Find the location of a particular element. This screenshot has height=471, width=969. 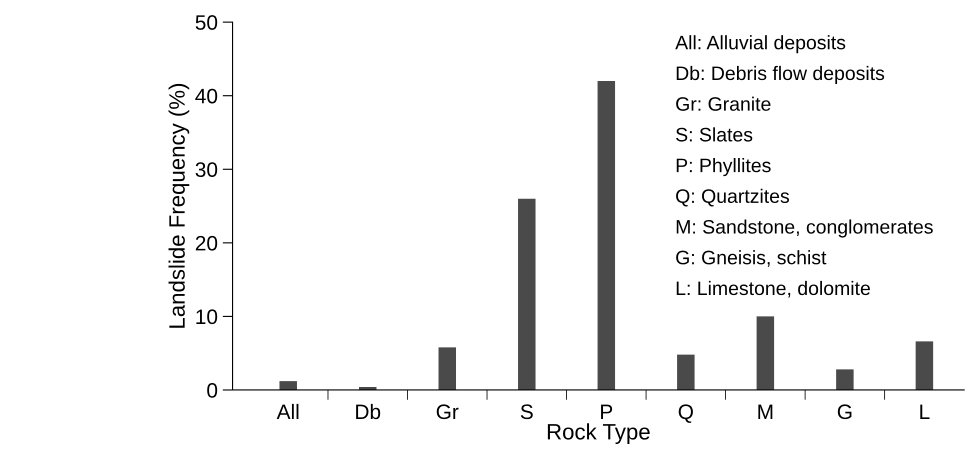

x-tick-label: P is located at coordinates (606, 411).